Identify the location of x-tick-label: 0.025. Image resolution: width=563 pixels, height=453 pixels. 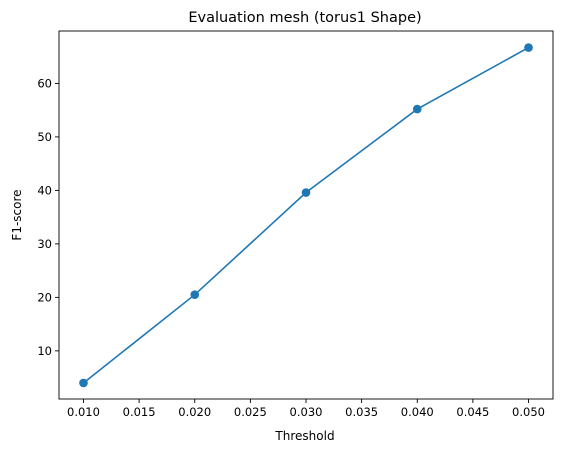
(250, 412).